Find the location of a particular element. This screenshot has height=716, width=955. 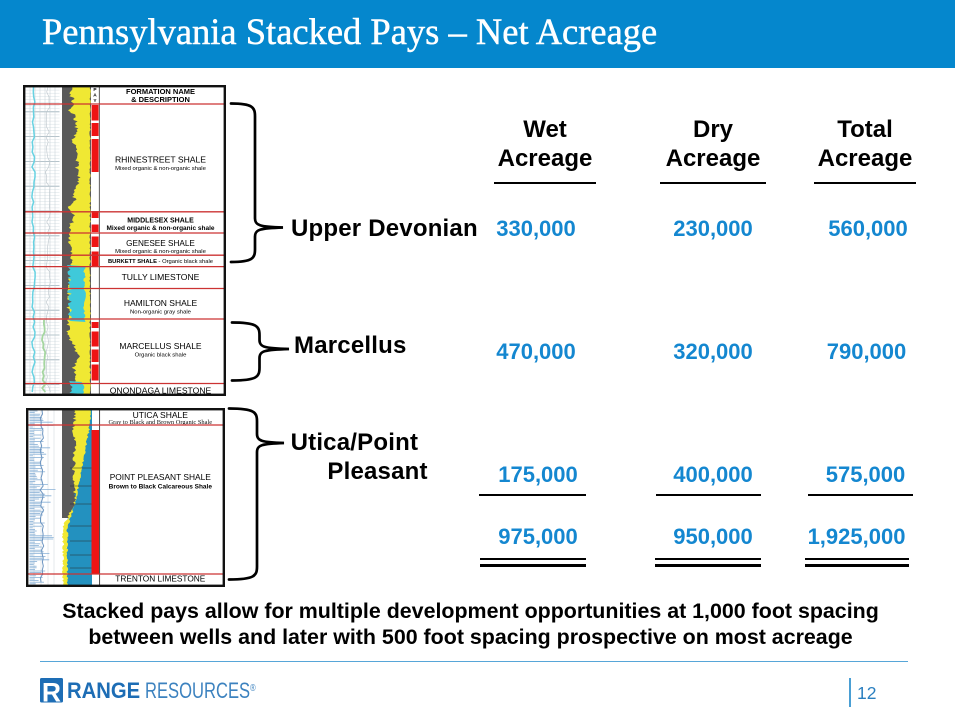

svg-text: ONONDAGA LIMESTONE is located at coordinates (161, 390).